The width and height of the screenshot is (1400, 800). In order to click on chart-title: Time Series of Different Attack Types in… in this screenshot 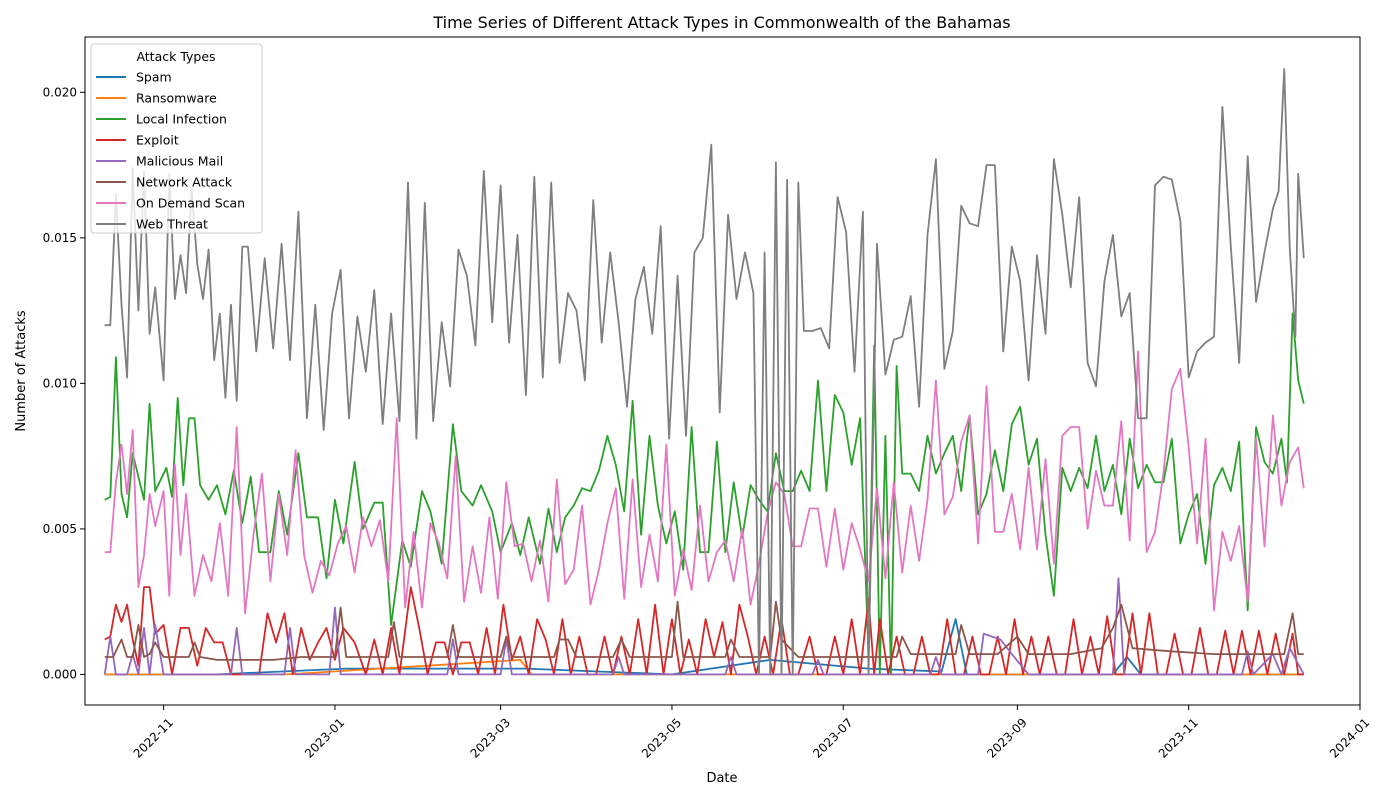, I will do `click(721, 22)`.